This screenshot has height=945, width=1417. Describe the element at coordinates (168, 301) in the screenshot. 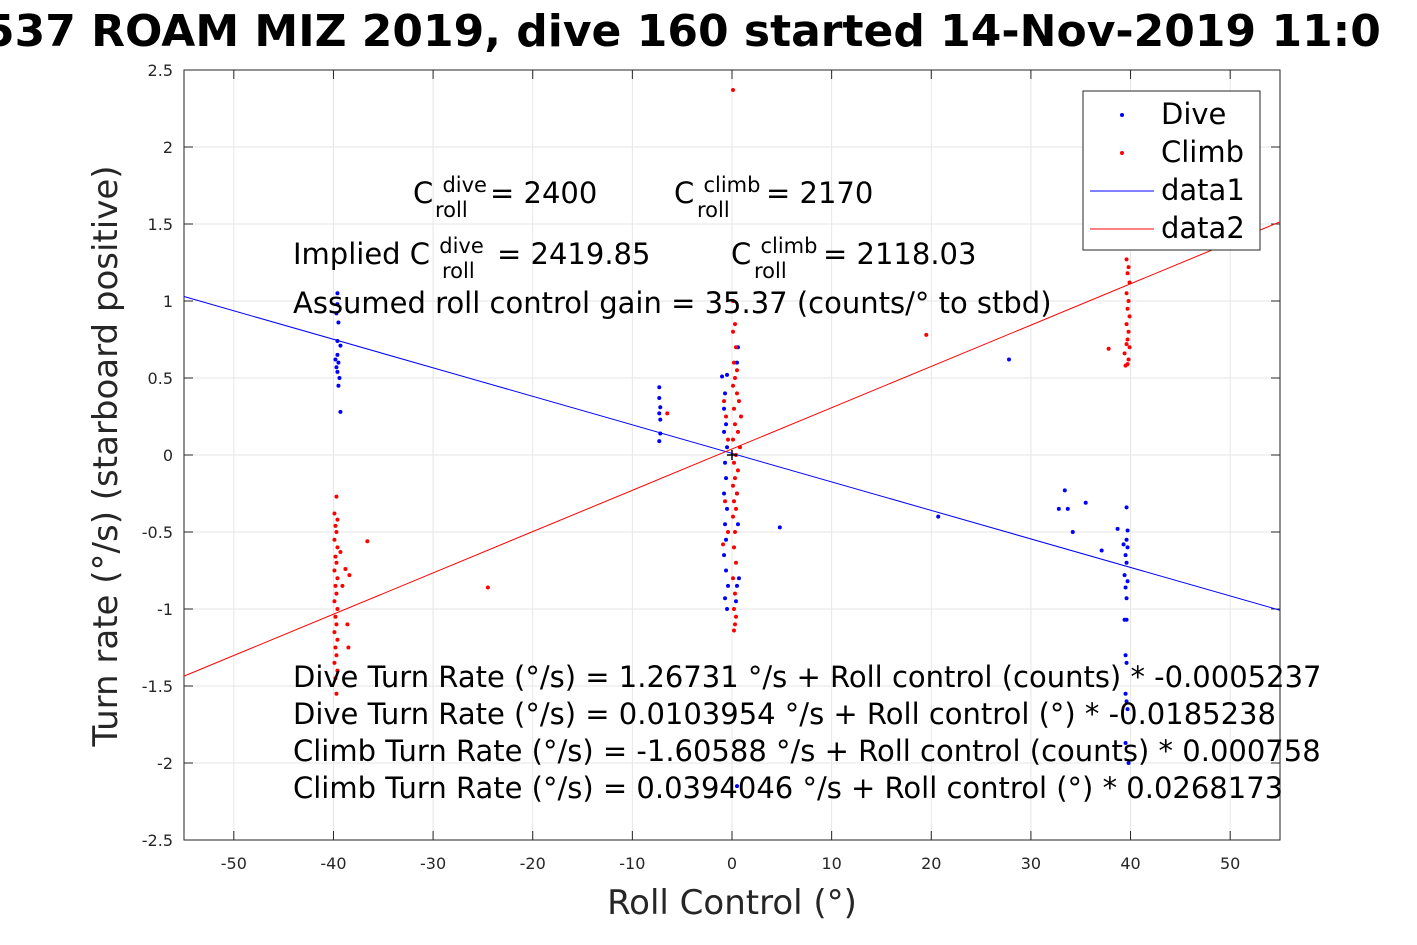

I see `y-tick-label: 1` at that location.